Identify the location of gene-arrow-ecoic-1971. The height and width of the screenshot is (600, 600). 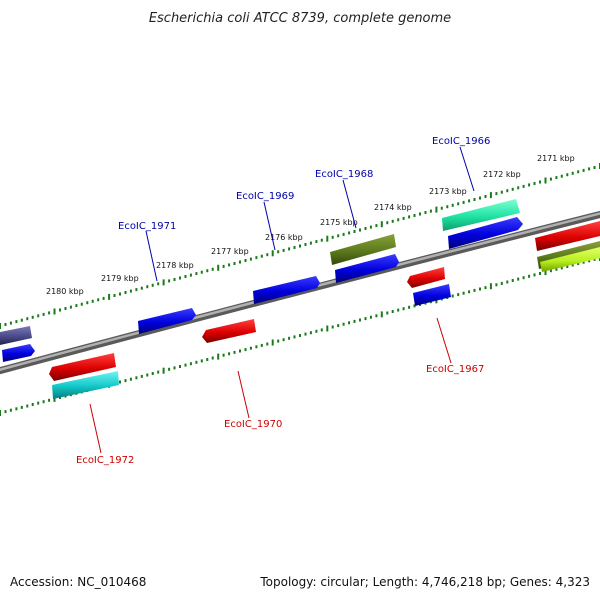
(167, 321).